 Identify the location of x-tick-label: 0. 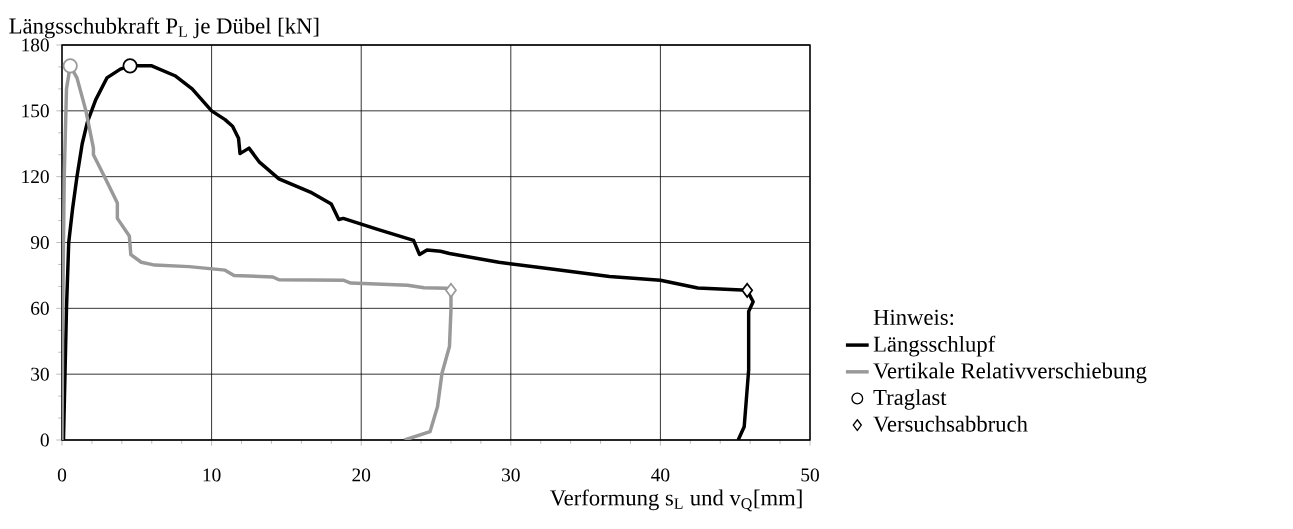
(62, 475).